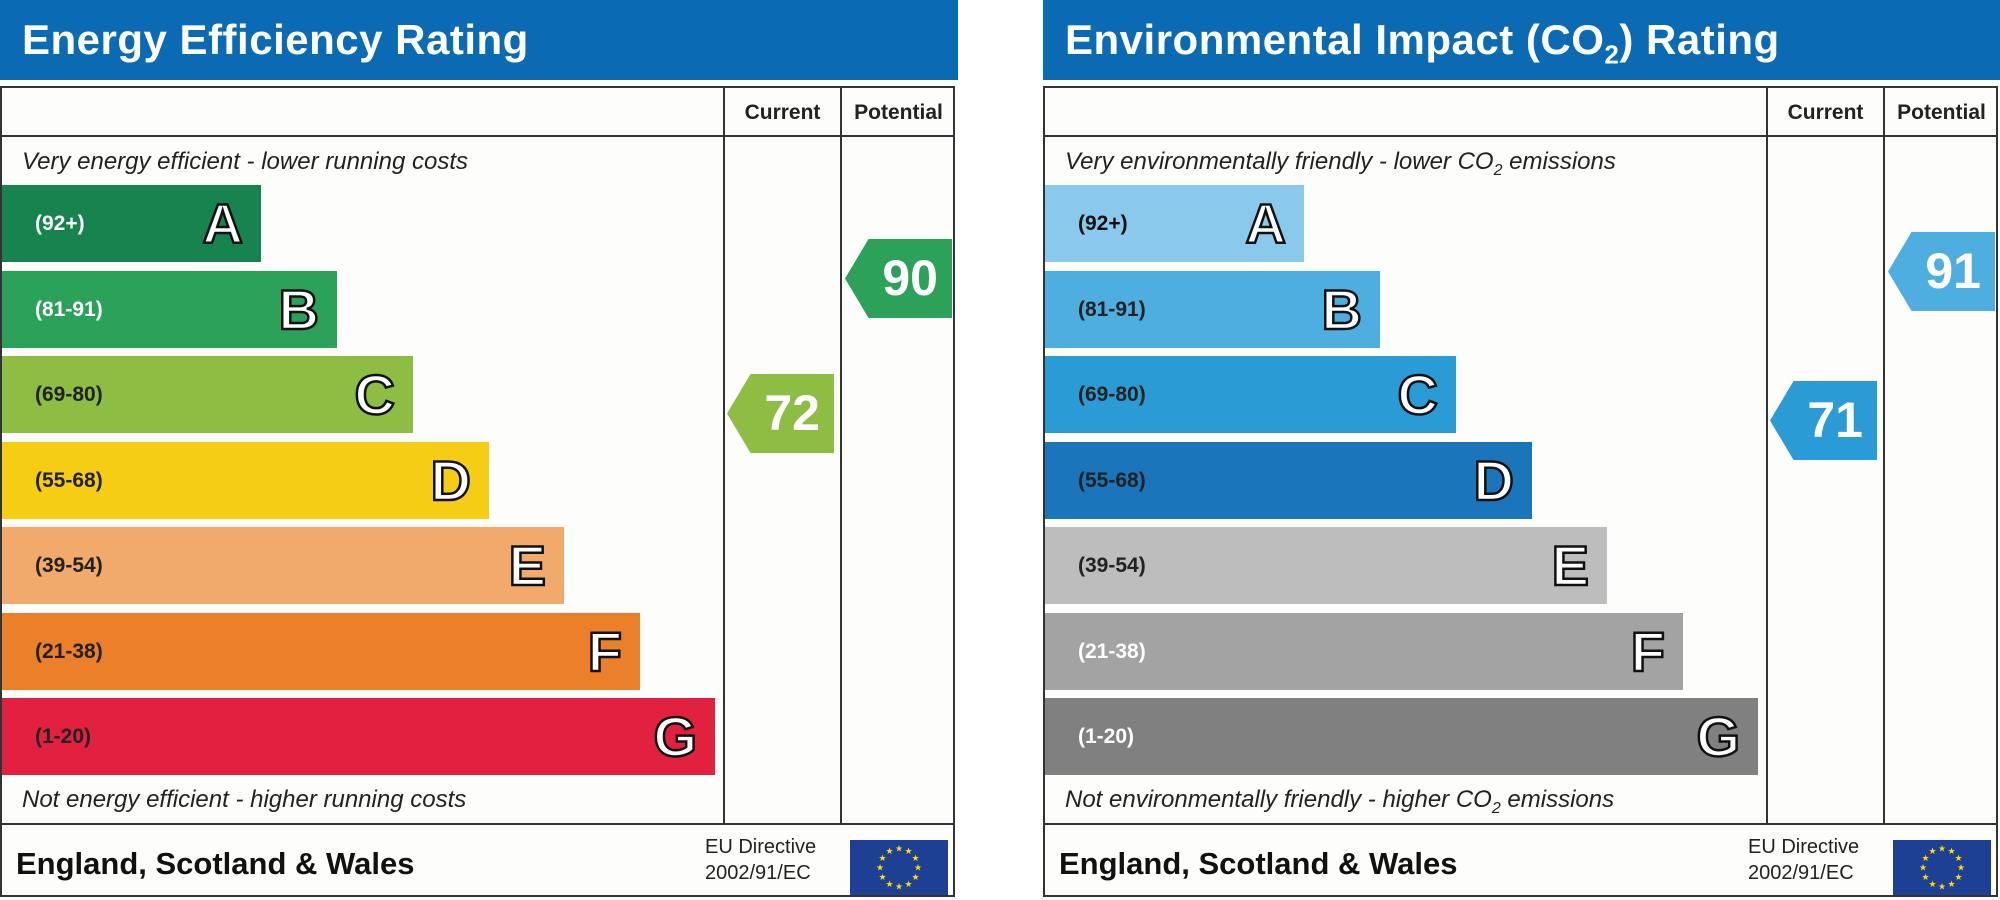  What do you see at coordinates (898, 278) in the screenshot?
I see `potential-rating-arrow: 90` at bounding box center [898, 278].